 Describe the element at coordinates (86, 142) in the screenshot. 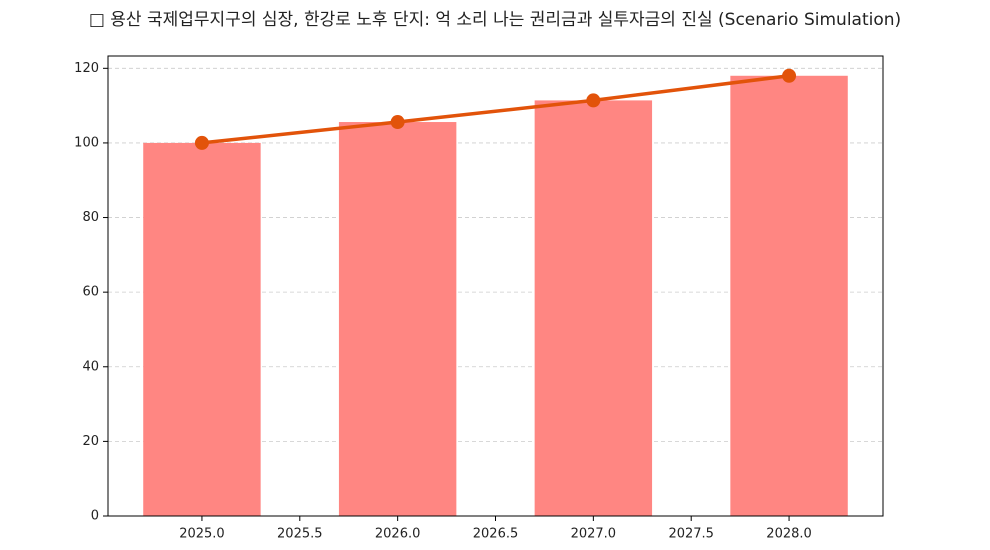

I see `y-tick-label: 100` at that location.